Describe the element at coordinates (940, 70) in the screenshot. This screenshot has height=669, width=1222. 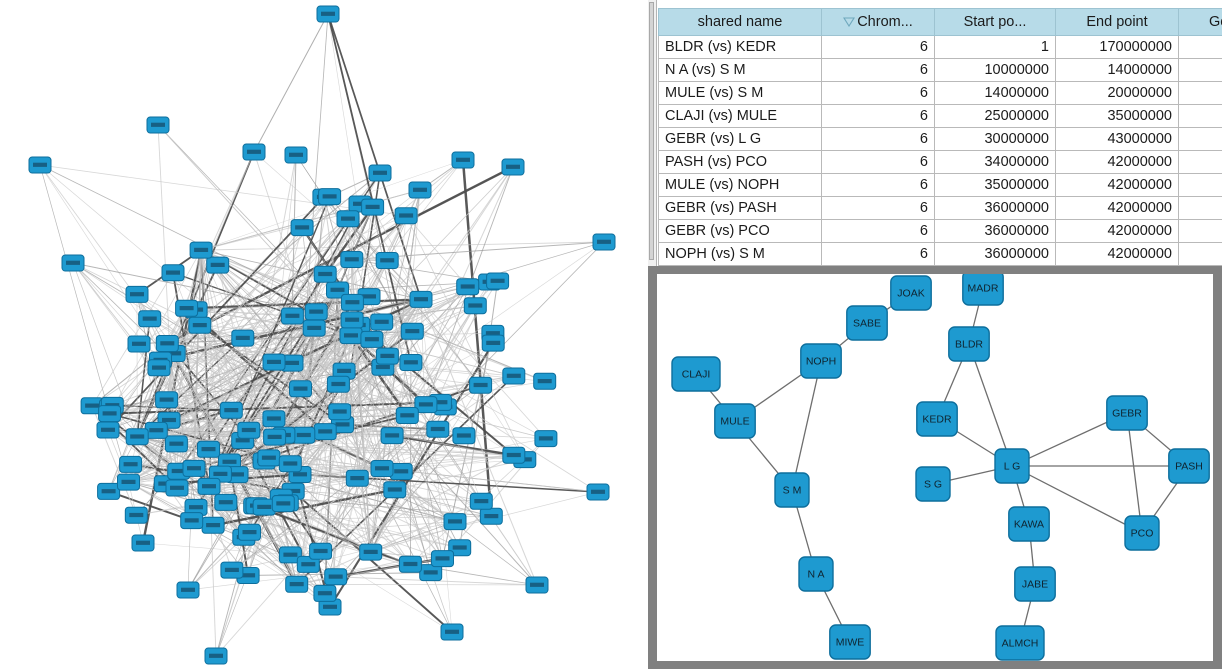
I see `table-row: N A (vs) S M610000000140000006.6` at that location.